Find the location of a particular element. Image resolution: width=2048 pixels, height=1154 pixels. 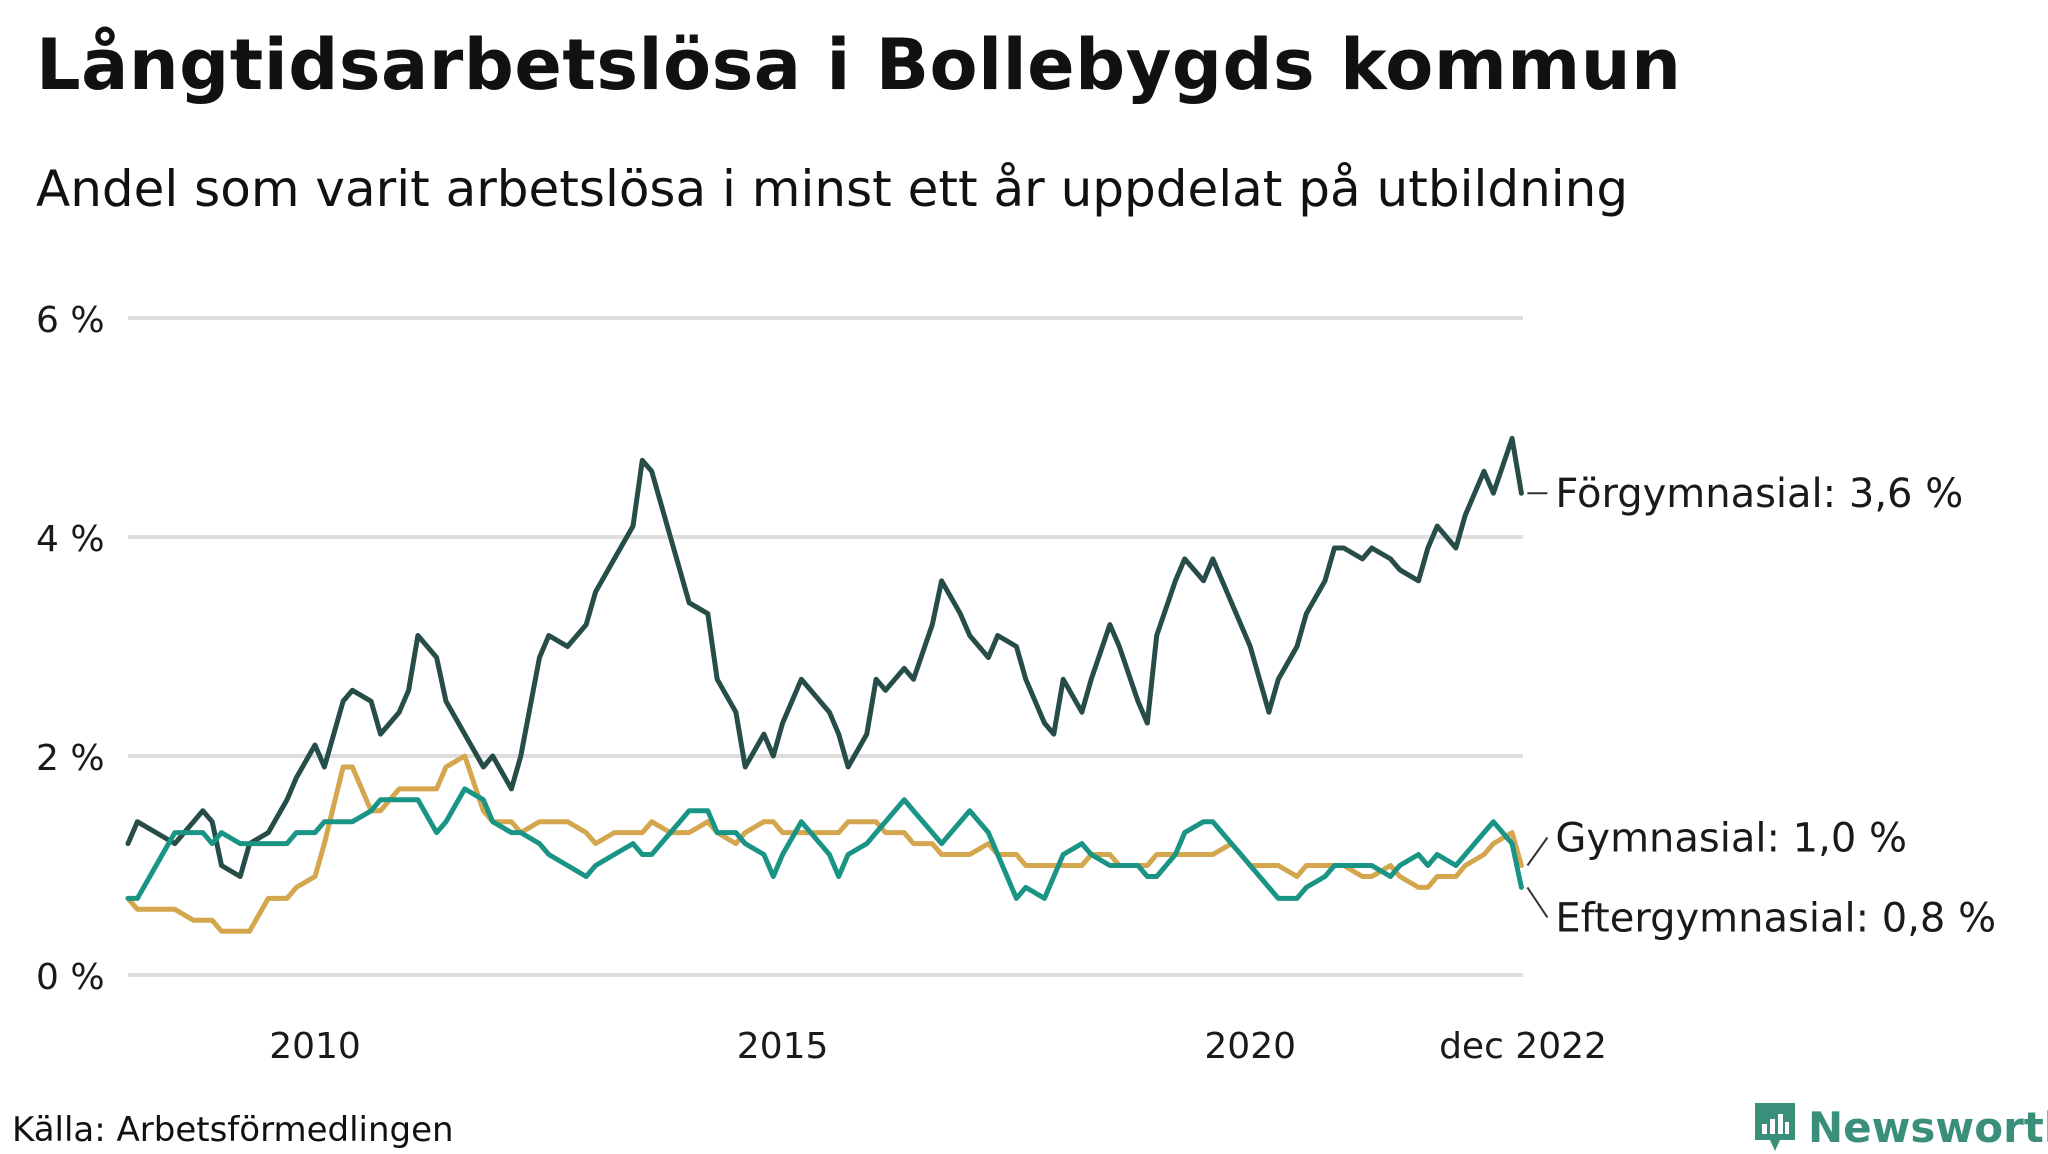

x-tick-label: 2010 is located at coordinates (315, 1046).